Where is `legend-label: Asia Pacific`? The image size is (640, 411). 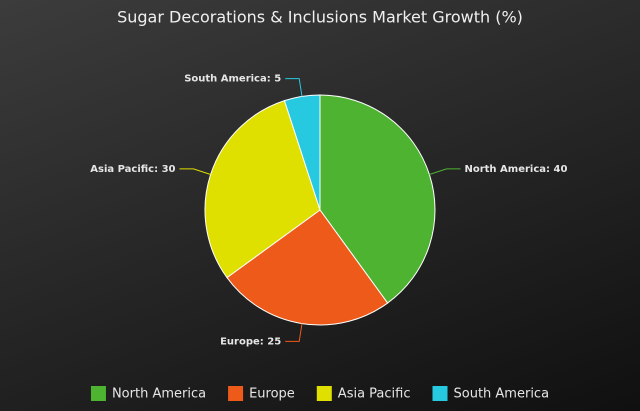
legend-label: Asia Pacific is located at coordinates (374, 394).